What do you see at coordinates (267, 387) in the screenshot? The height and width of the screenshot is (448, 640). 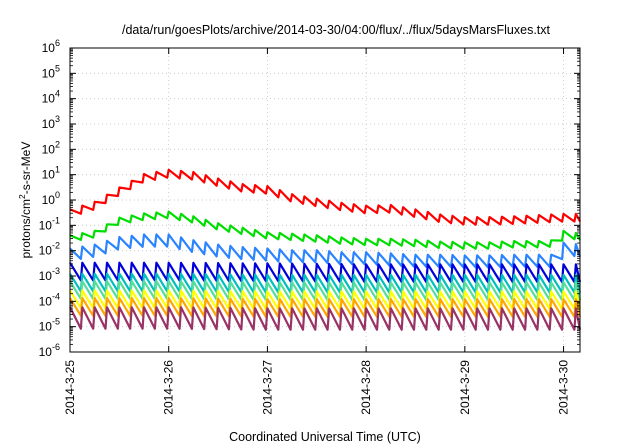 I see `x-tick-label: 2014-3-27` at bounding box center [267, 387].